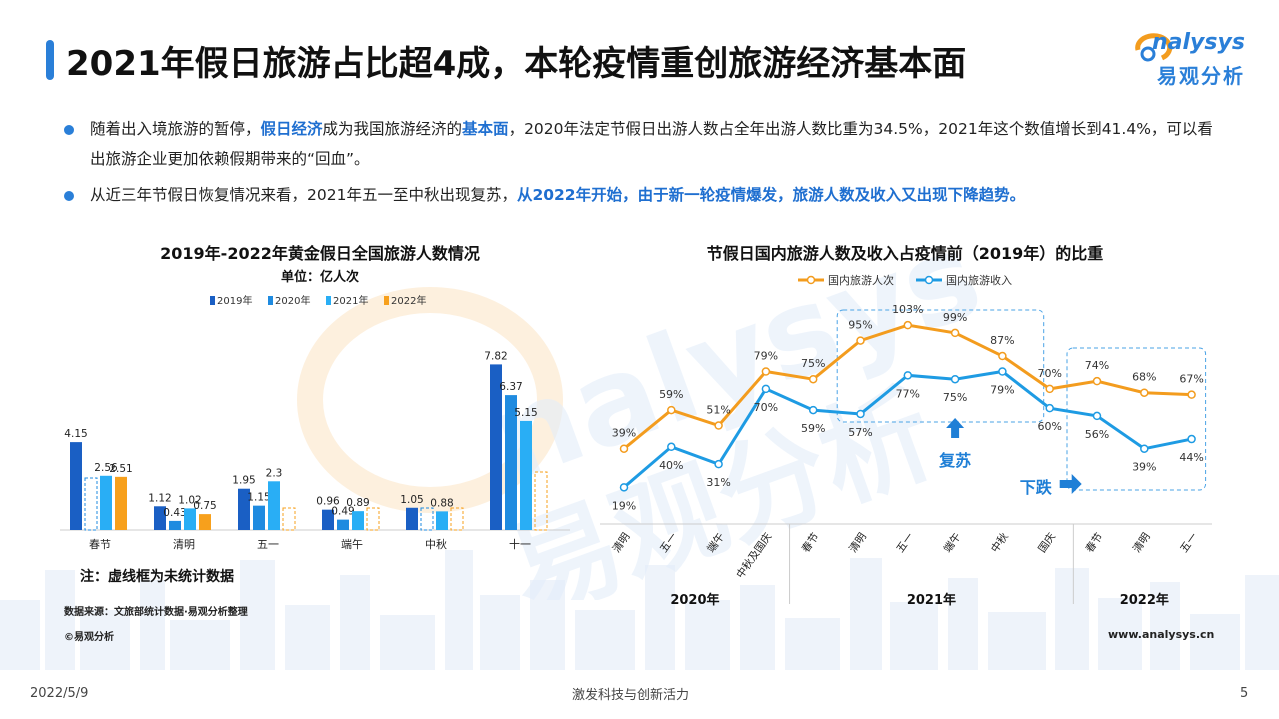 This screenshot has height=719, width=1279. What do you see at coordinates (1049, 373) in the screenshot?
I see `data-label: 70%` at bounding box center [1049, 373].